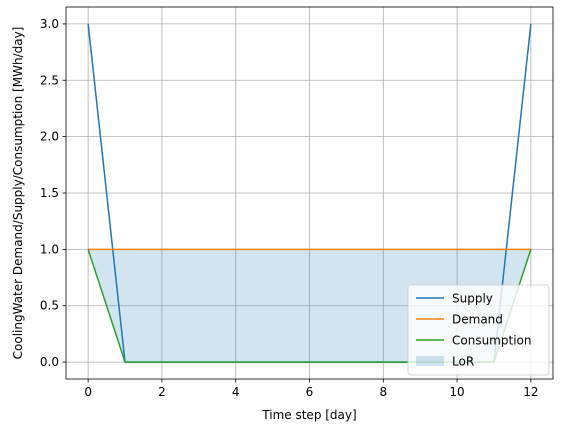  I want to click on y-tick-label: 0.5, so click(49, 306).